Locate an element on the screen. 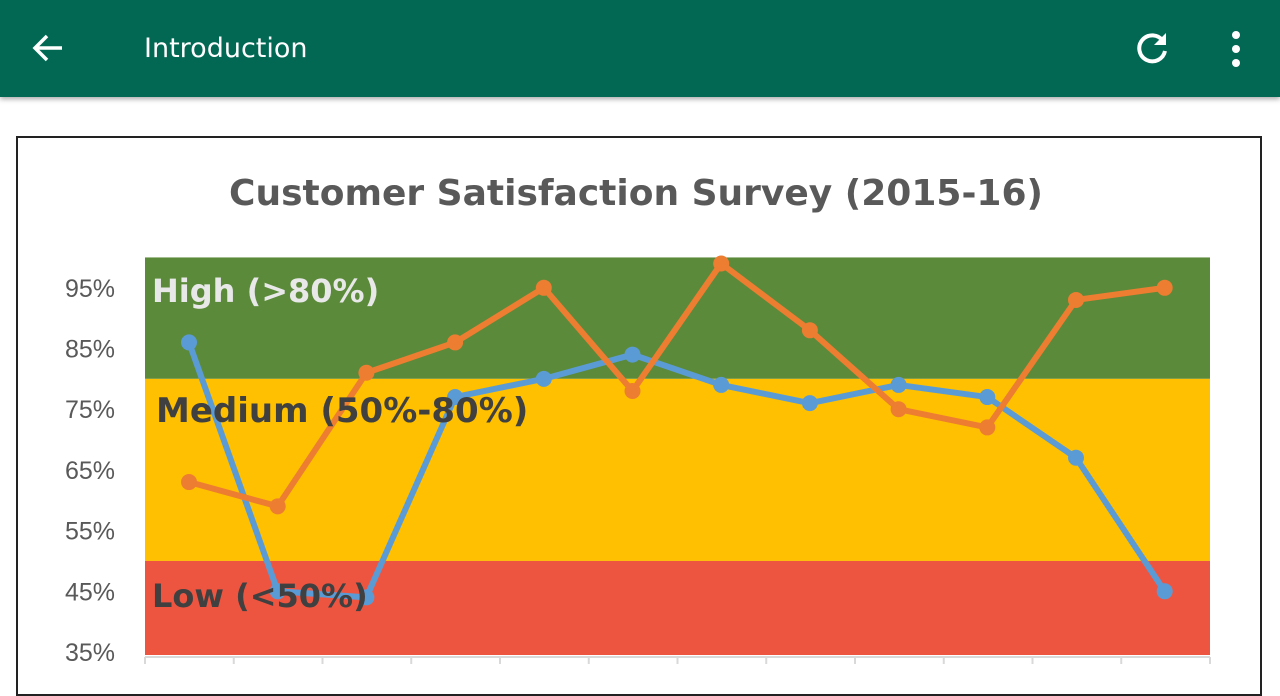 The image size is (1280, 696). app-bar: Introduction is located at coordinates (640, 48).